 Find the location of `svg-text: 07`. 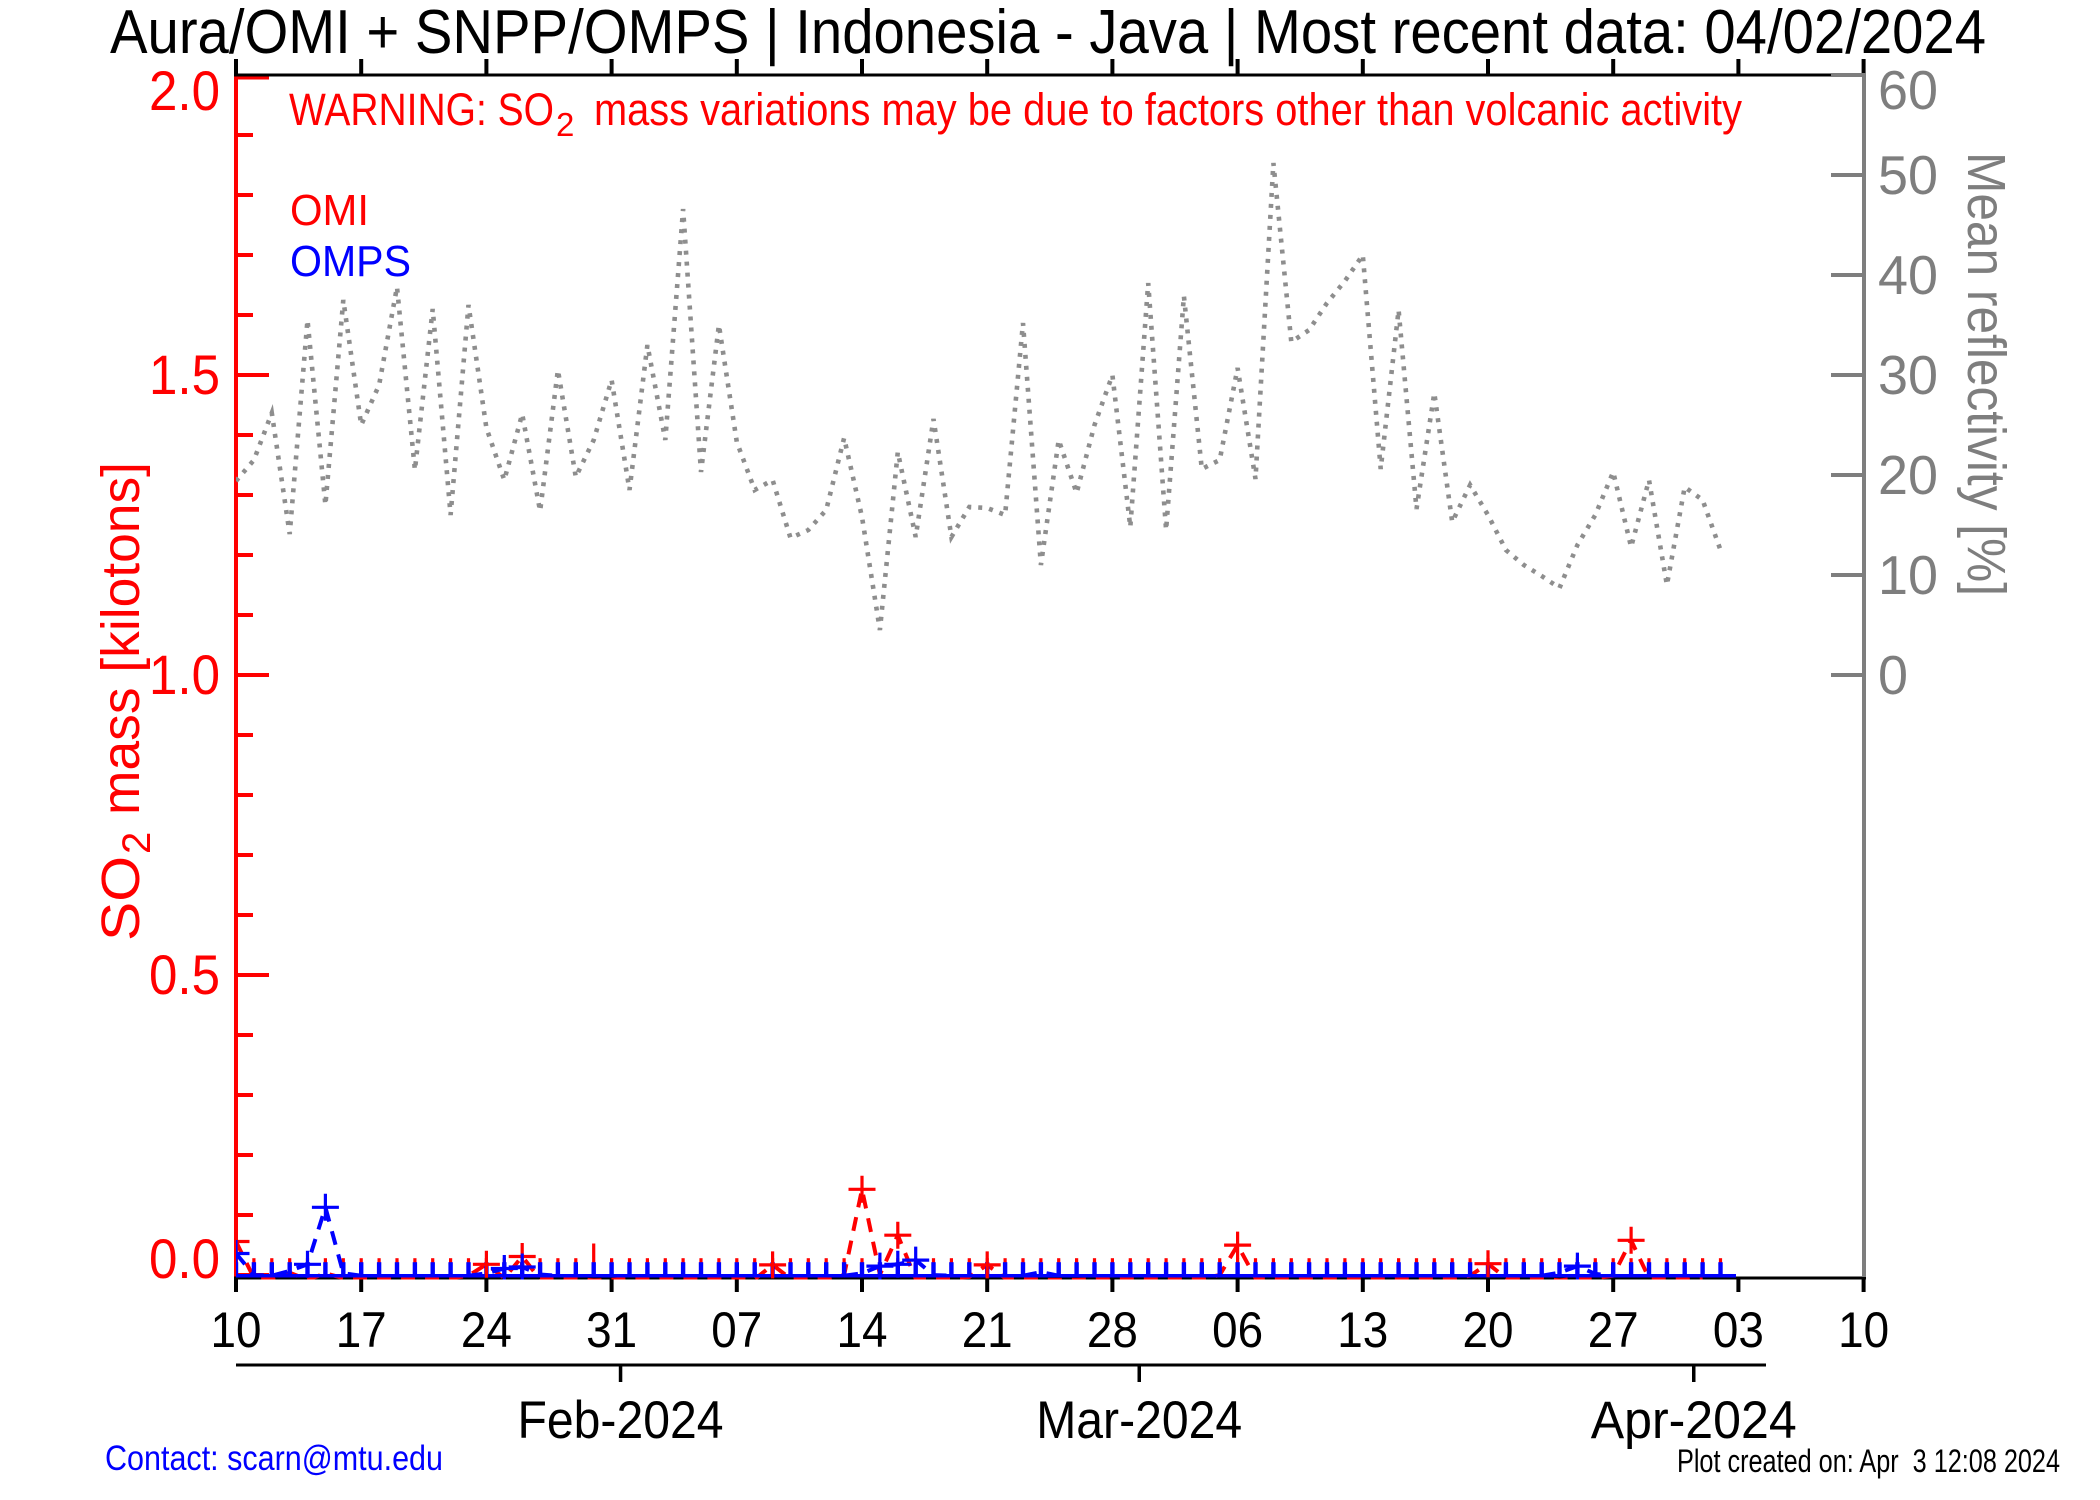

svg-text: 07 is located at coordinates (736, 1330).